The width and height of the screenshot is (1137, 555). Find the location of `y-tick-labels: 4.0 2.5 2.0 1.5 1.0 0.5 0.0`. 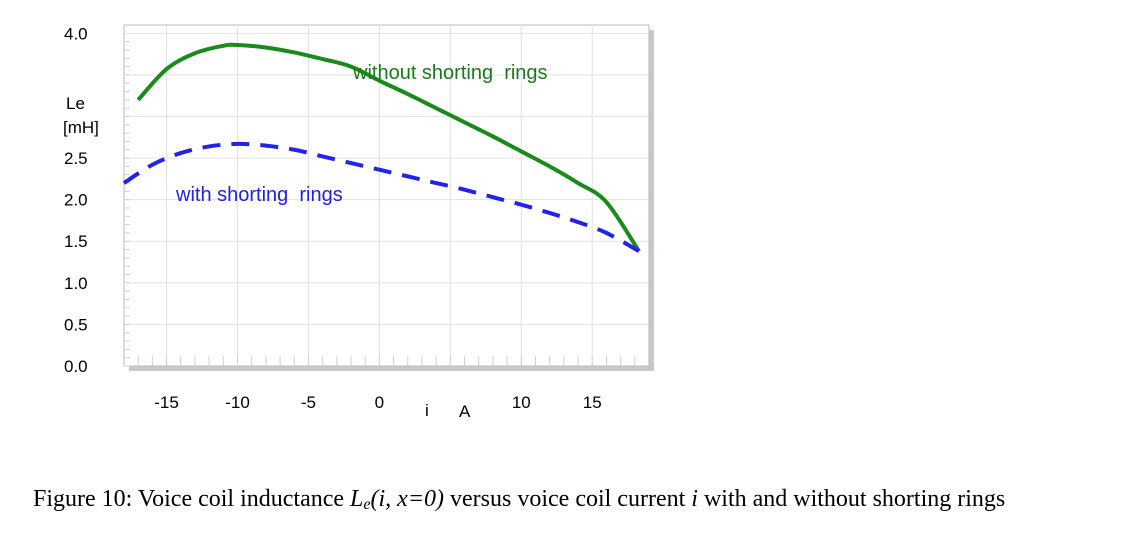

y-tick-labels: 4.0 2.5 2.0 1.5 1.0 0.5 0.0 is located at coordinates (76, 200).